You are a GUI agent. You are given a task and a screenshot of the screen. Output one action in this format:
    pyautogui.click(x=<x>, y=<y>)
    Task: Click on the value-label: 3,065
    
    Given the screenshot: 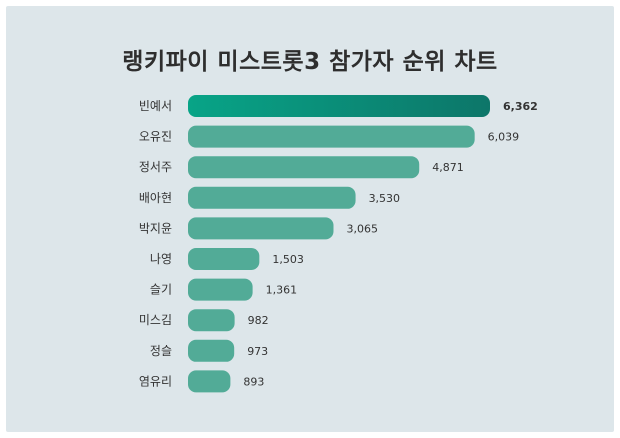 What is the action you would take?
    pyautogui.click(x=362, y=228)
    